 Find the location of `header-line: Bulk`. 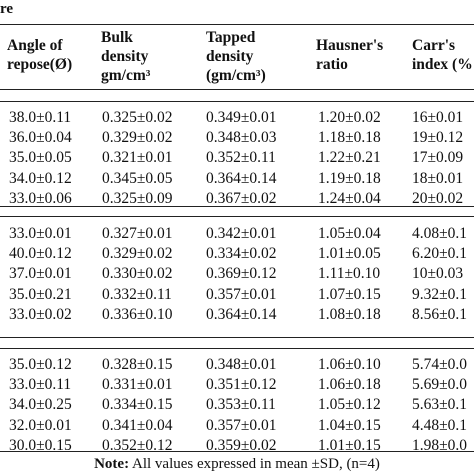

header-line: Bulk is located at coordinates (117, 37).